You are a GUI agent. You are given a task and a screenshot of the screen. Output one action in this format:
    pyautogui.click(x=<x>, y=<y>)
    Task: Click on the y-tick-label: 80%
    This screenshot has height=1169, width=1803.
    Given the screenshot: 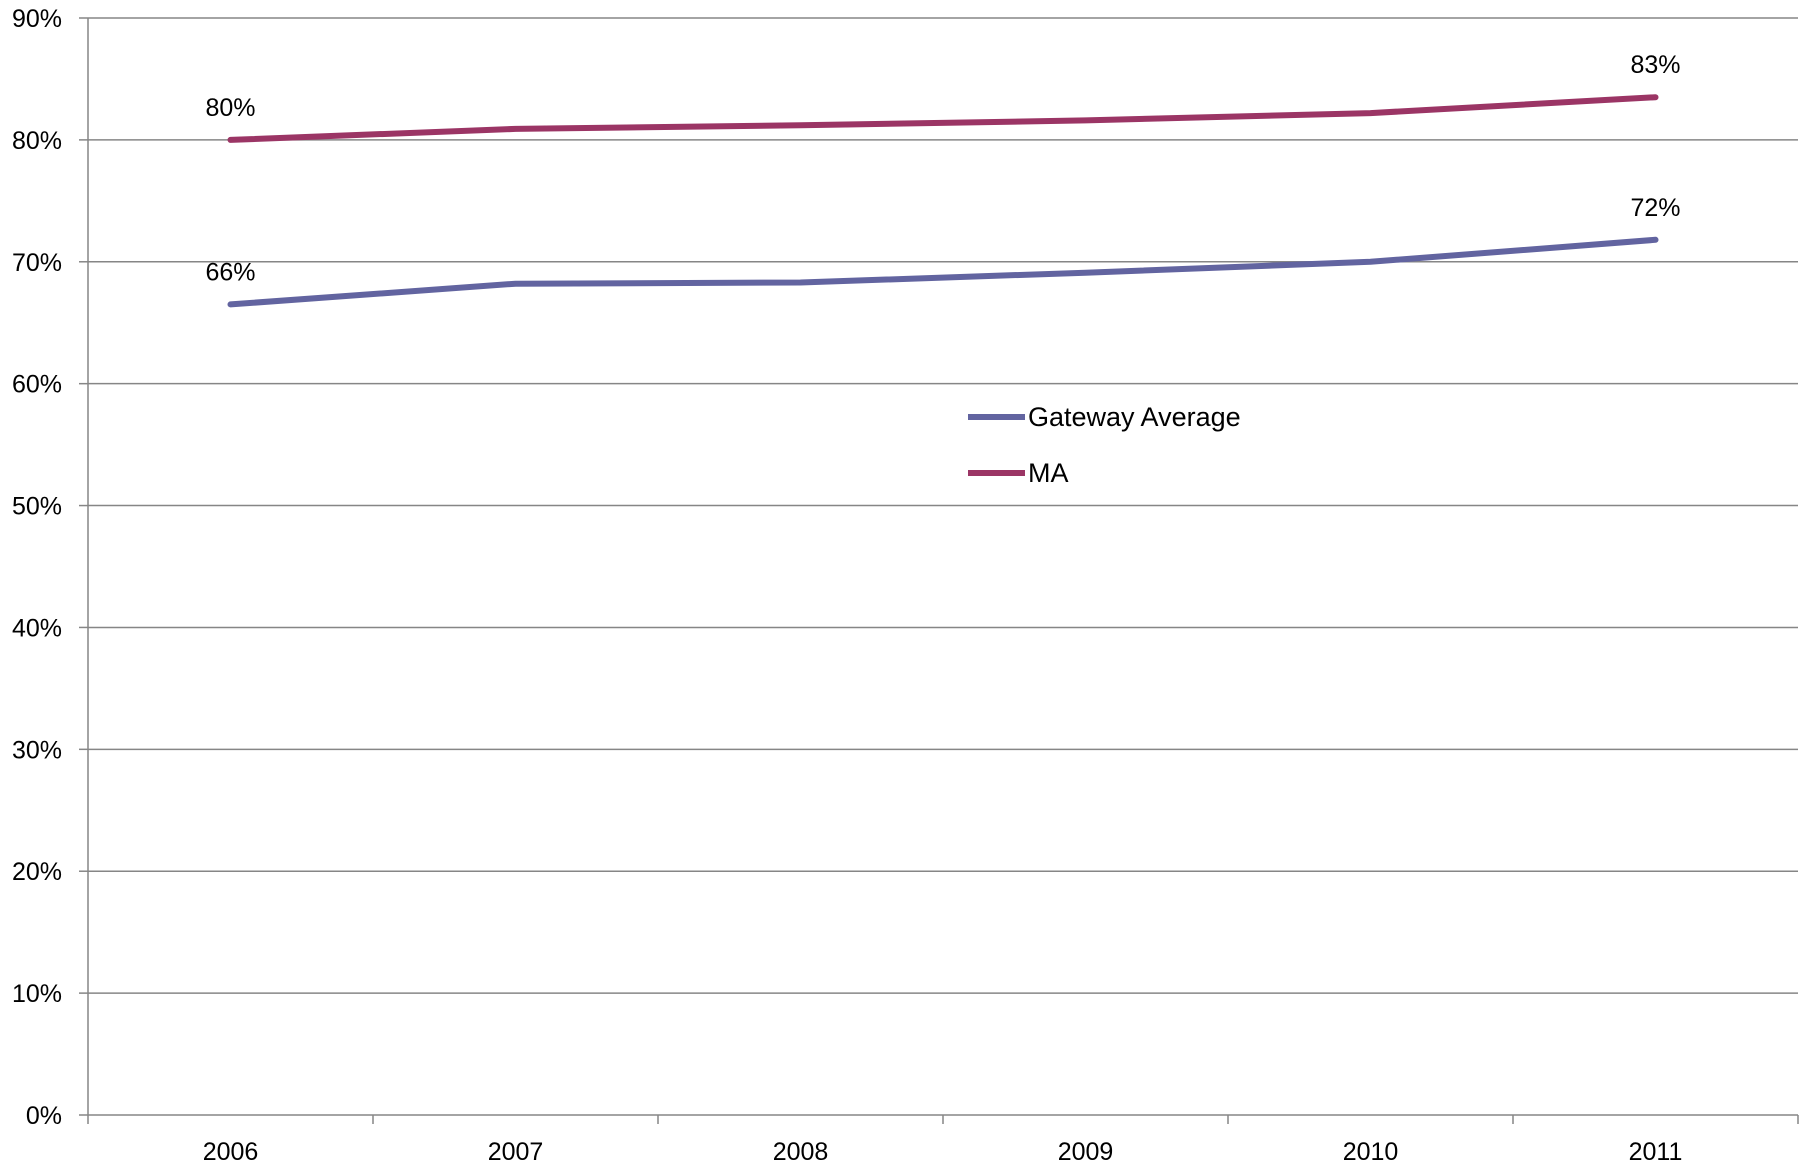 What is the action you would take?
    pyautogui.click(x=37, y=141)
    